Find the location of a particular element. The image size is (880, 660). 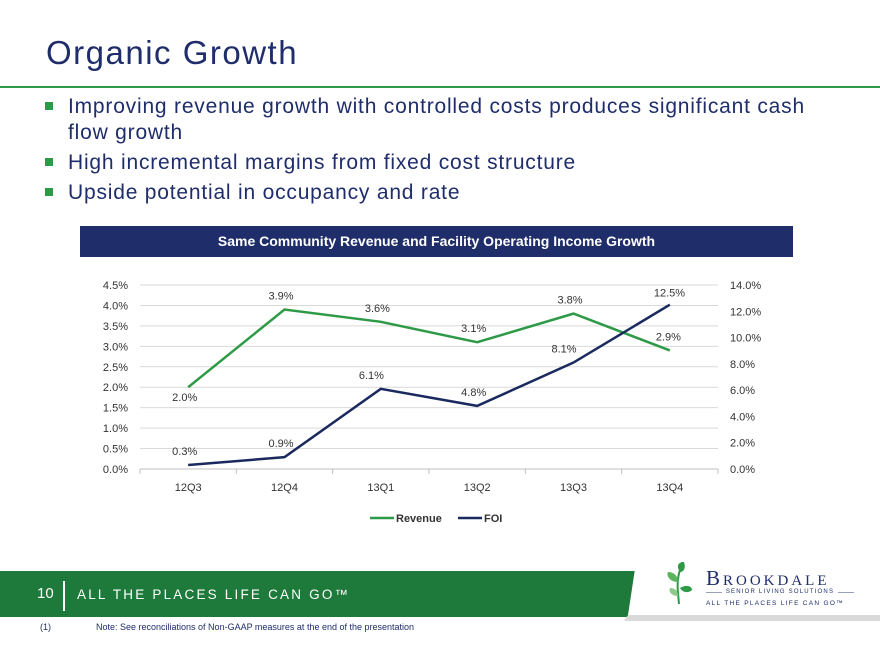

logo-subtitle-row: SENIOR LIVING SOLUTIONS is located at coordinates (780, 592).